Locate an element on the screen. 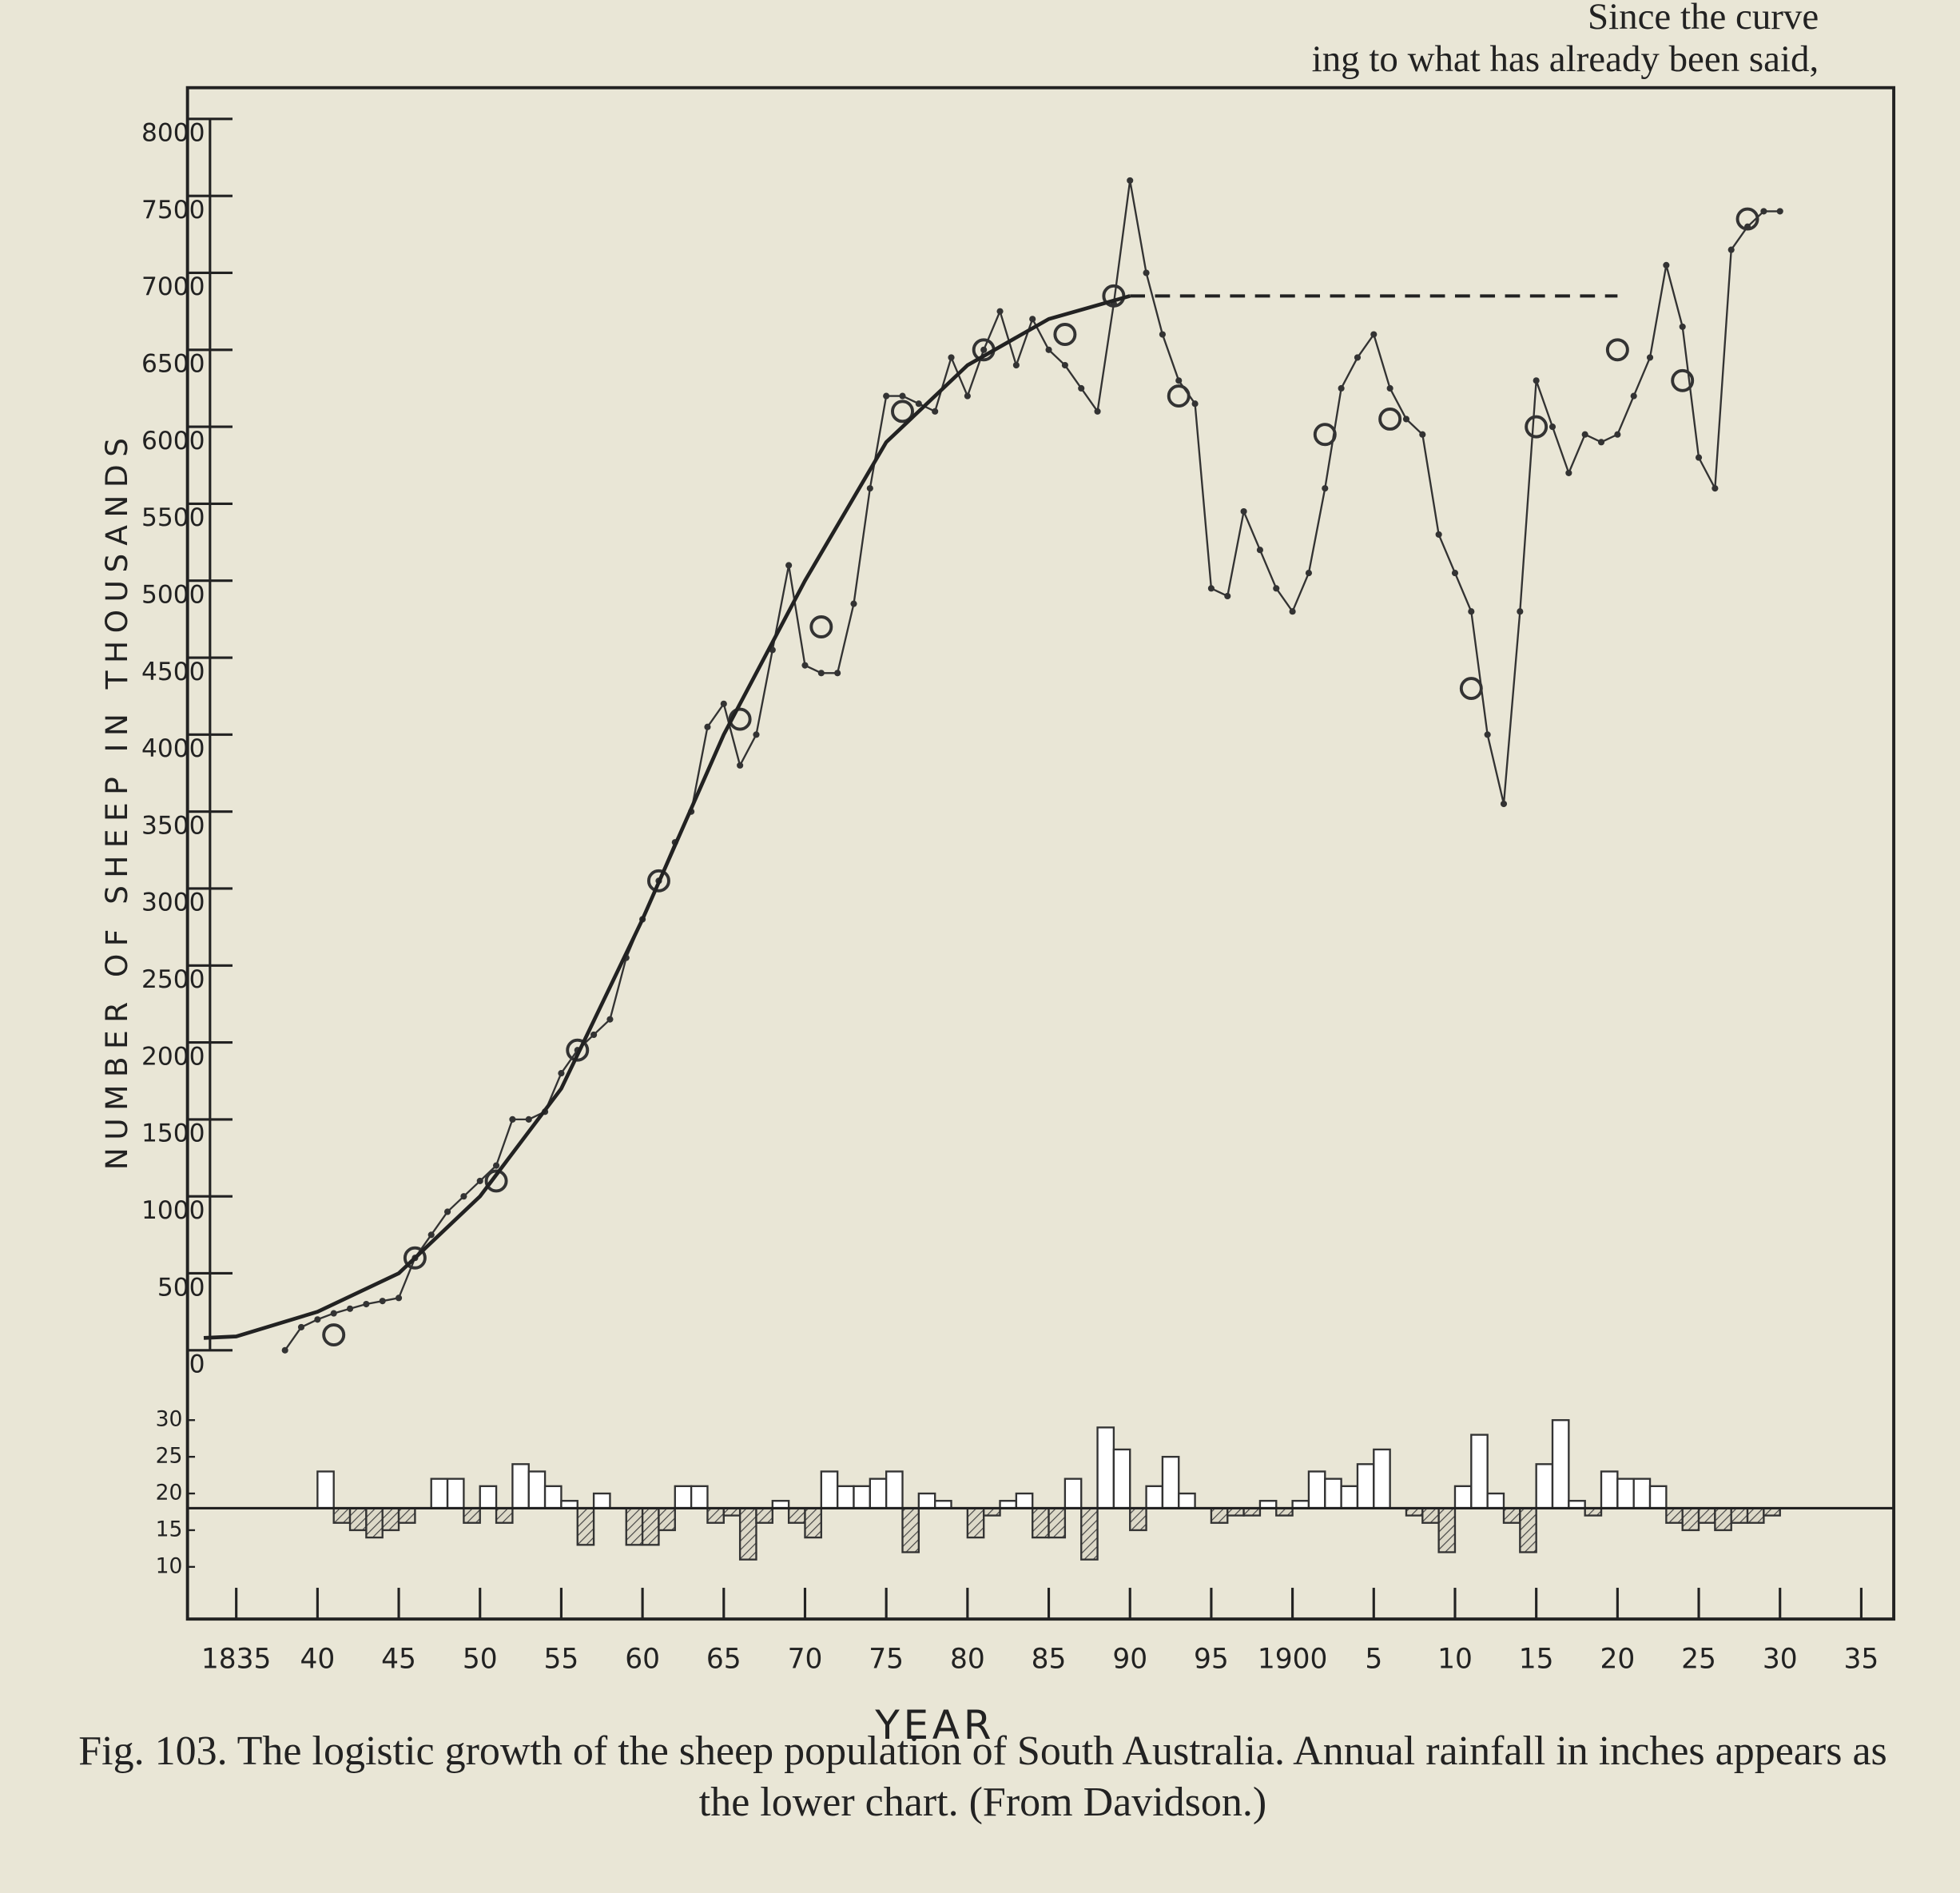 This screenshot has height=1893, width=1960. x-tick-label: 15 is located at coordinates (1536, 1659).